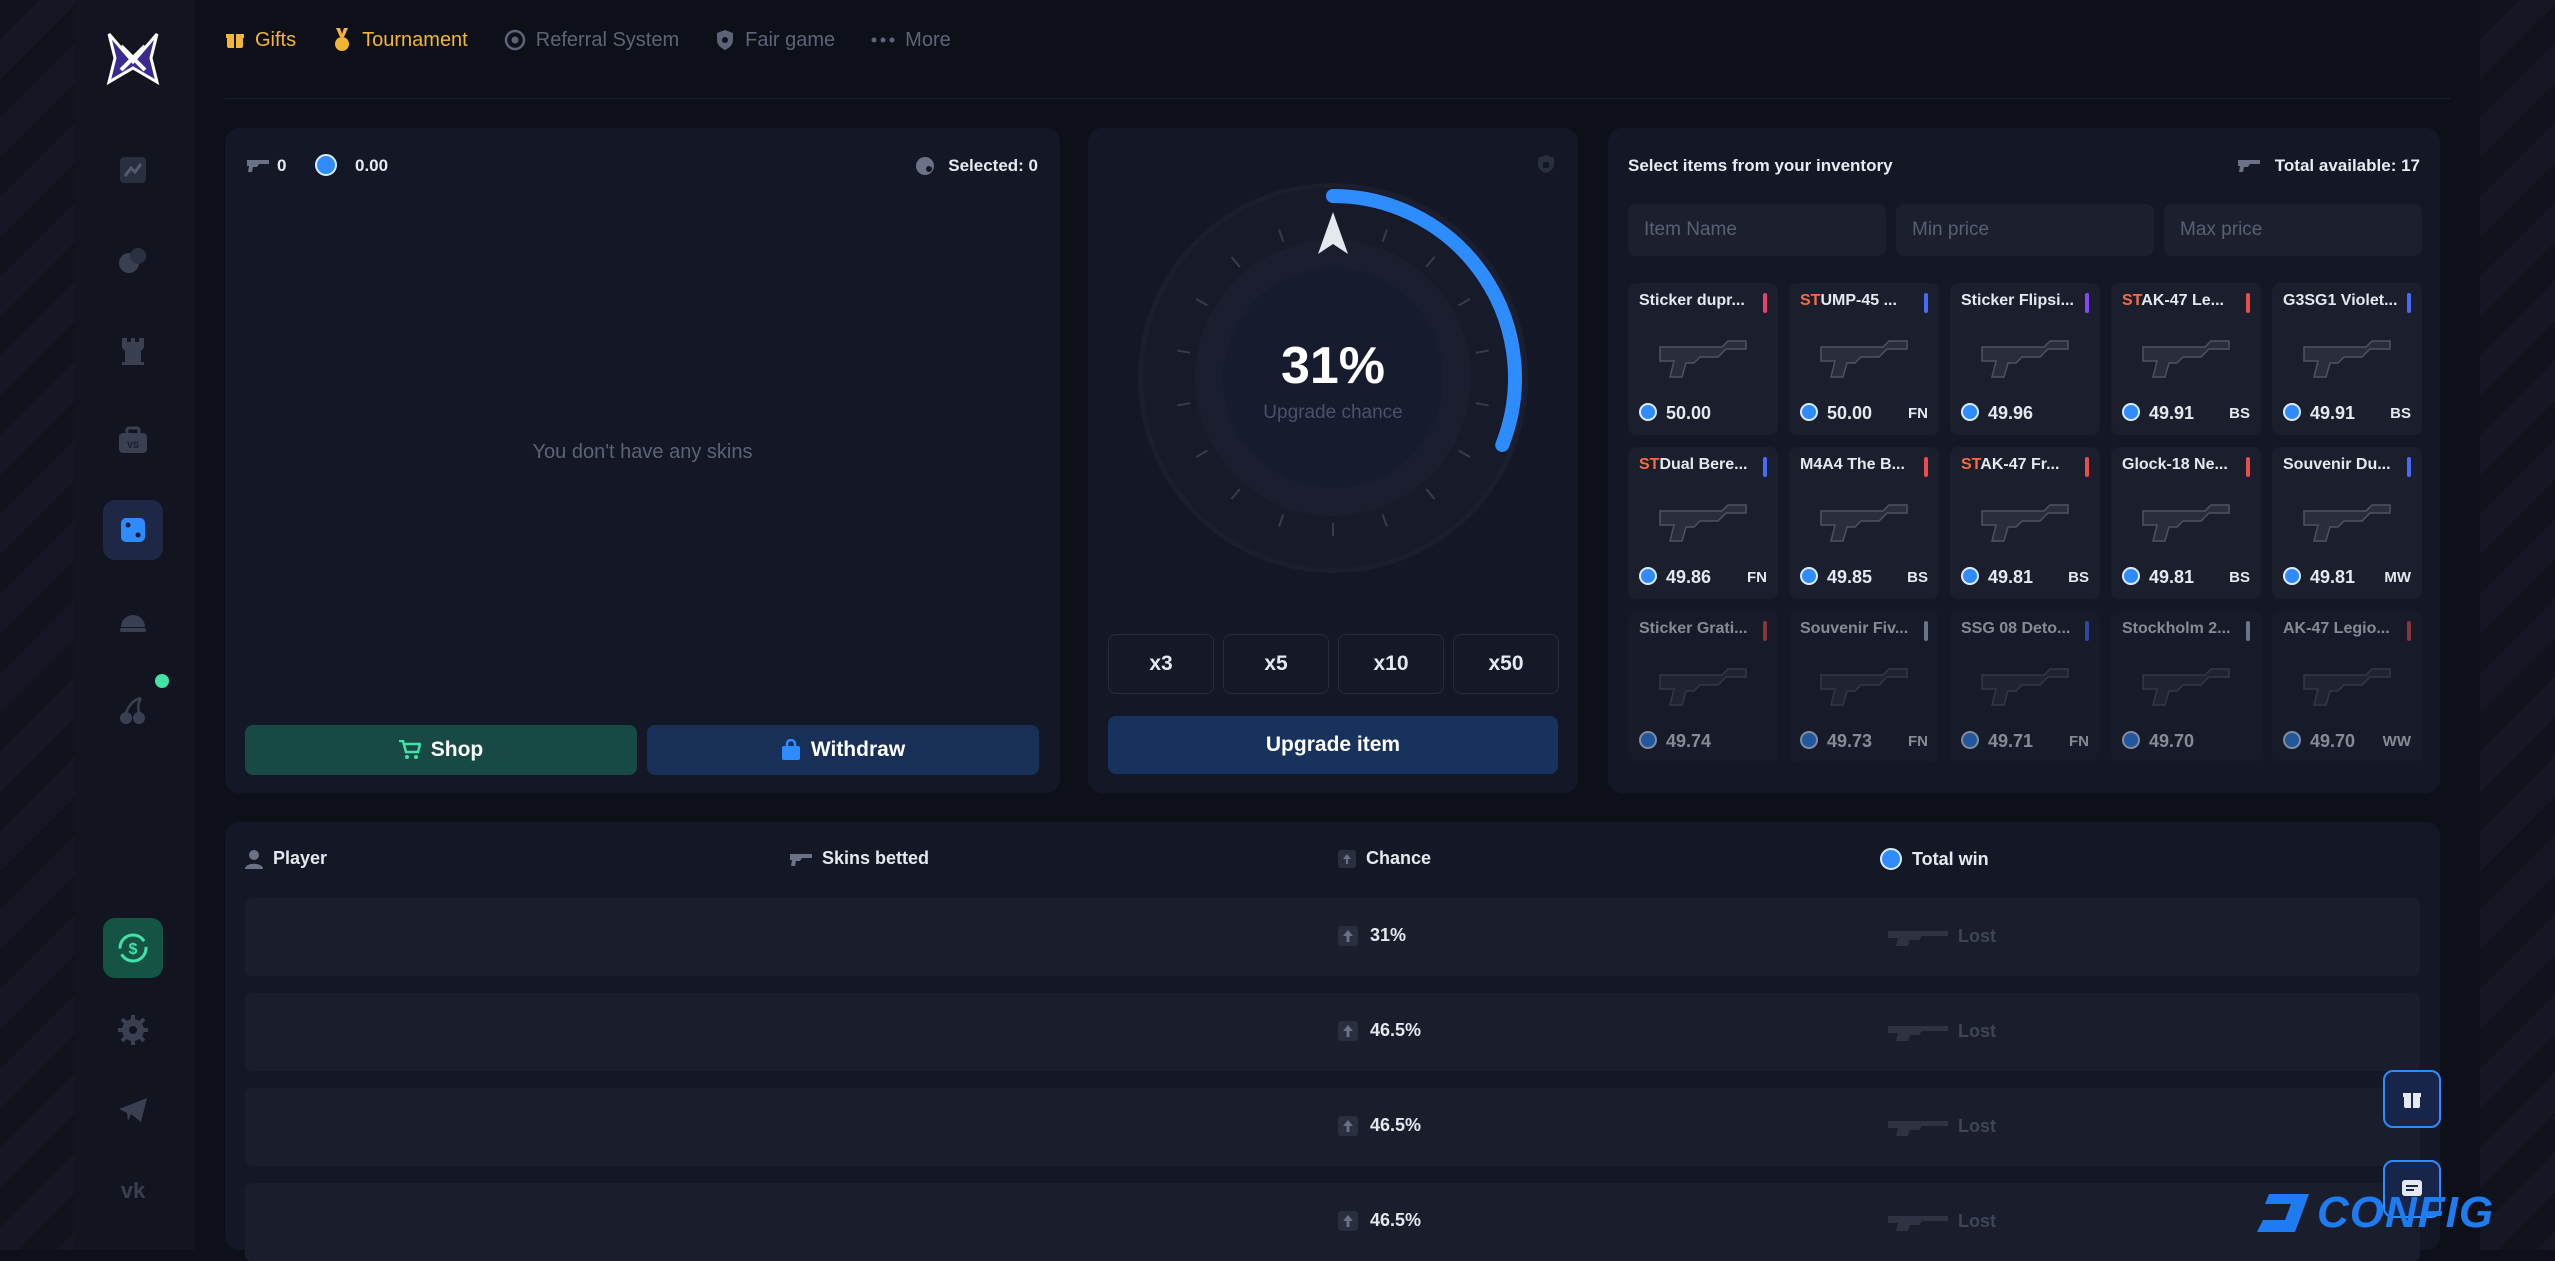 The height and width of the screenshot is (1261, 2555). I want to click on header-skins: Skins betted, so click(859, 858).